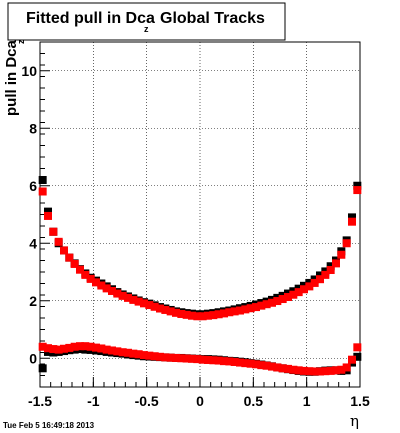  Describe the element at coordinates (360, 401) in the screenshot. I see `x-tick-label: 1.5` at that location.